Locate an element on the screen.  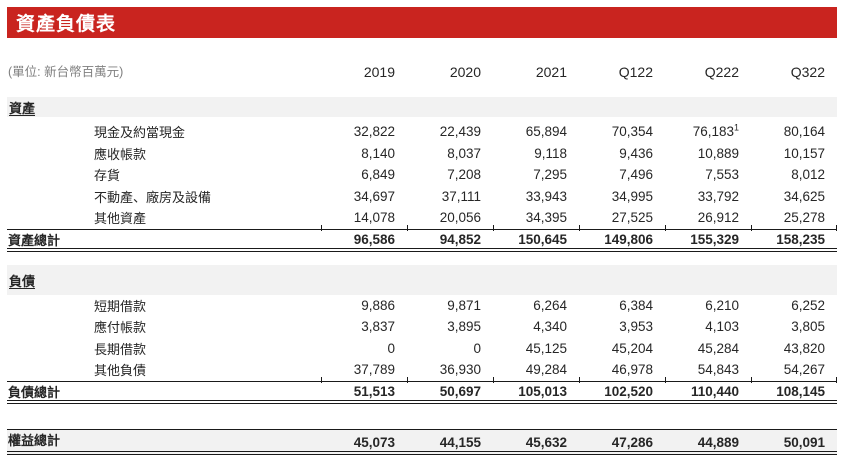
row-label: 存貨 is located at coordinates (107, 176).